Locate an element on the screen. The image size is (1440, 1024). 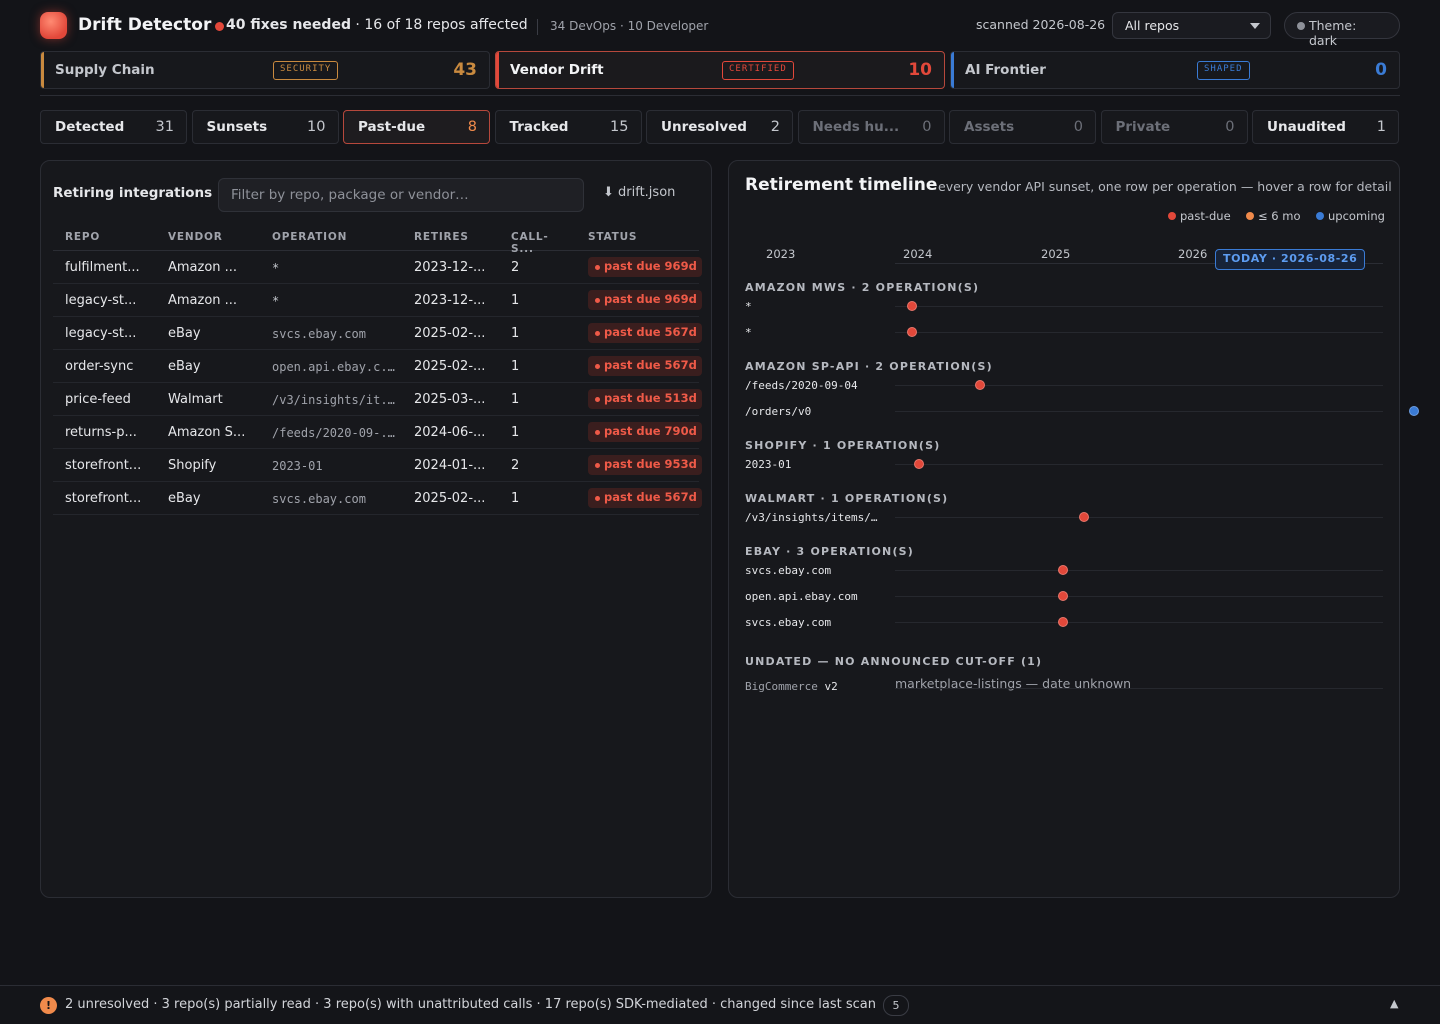
tab-count: 8 is located at coordinates (472, 127).